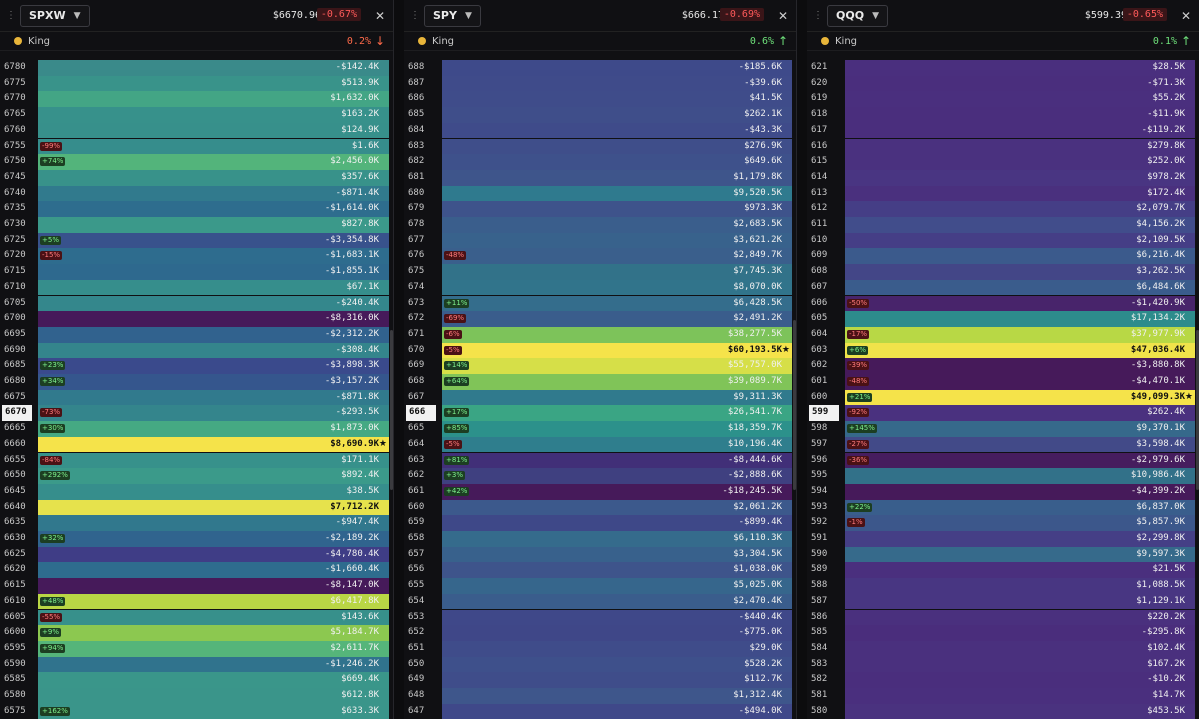 The width and height of the screenshot is (1199, 719). Describe the element at coordinates (196, 68) in the screenshot. I see `strike-row: 6780 -$142.4K` at that location.